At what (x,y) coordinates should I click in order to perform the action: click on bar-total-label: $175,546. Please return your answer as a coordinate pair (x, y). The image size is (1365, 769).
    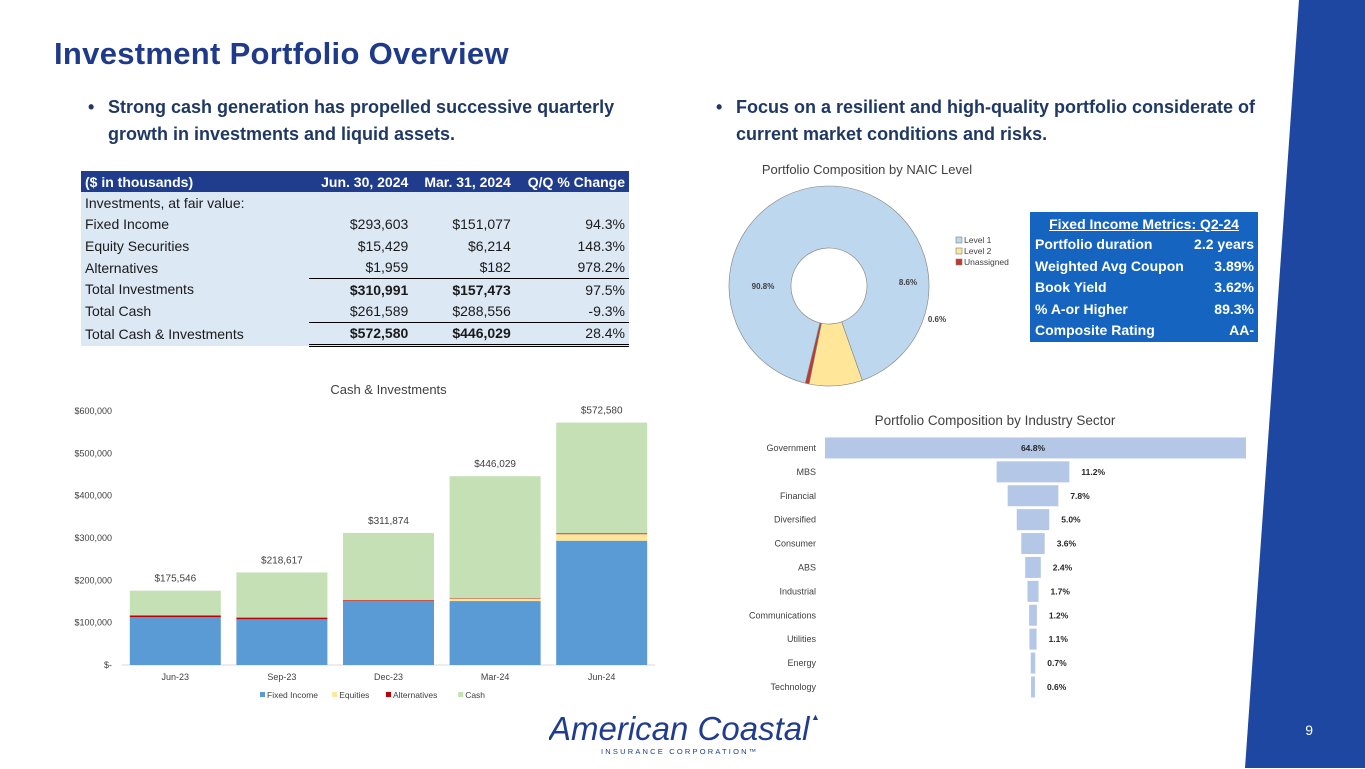
    Looking at the image, I should click on (175, 579).